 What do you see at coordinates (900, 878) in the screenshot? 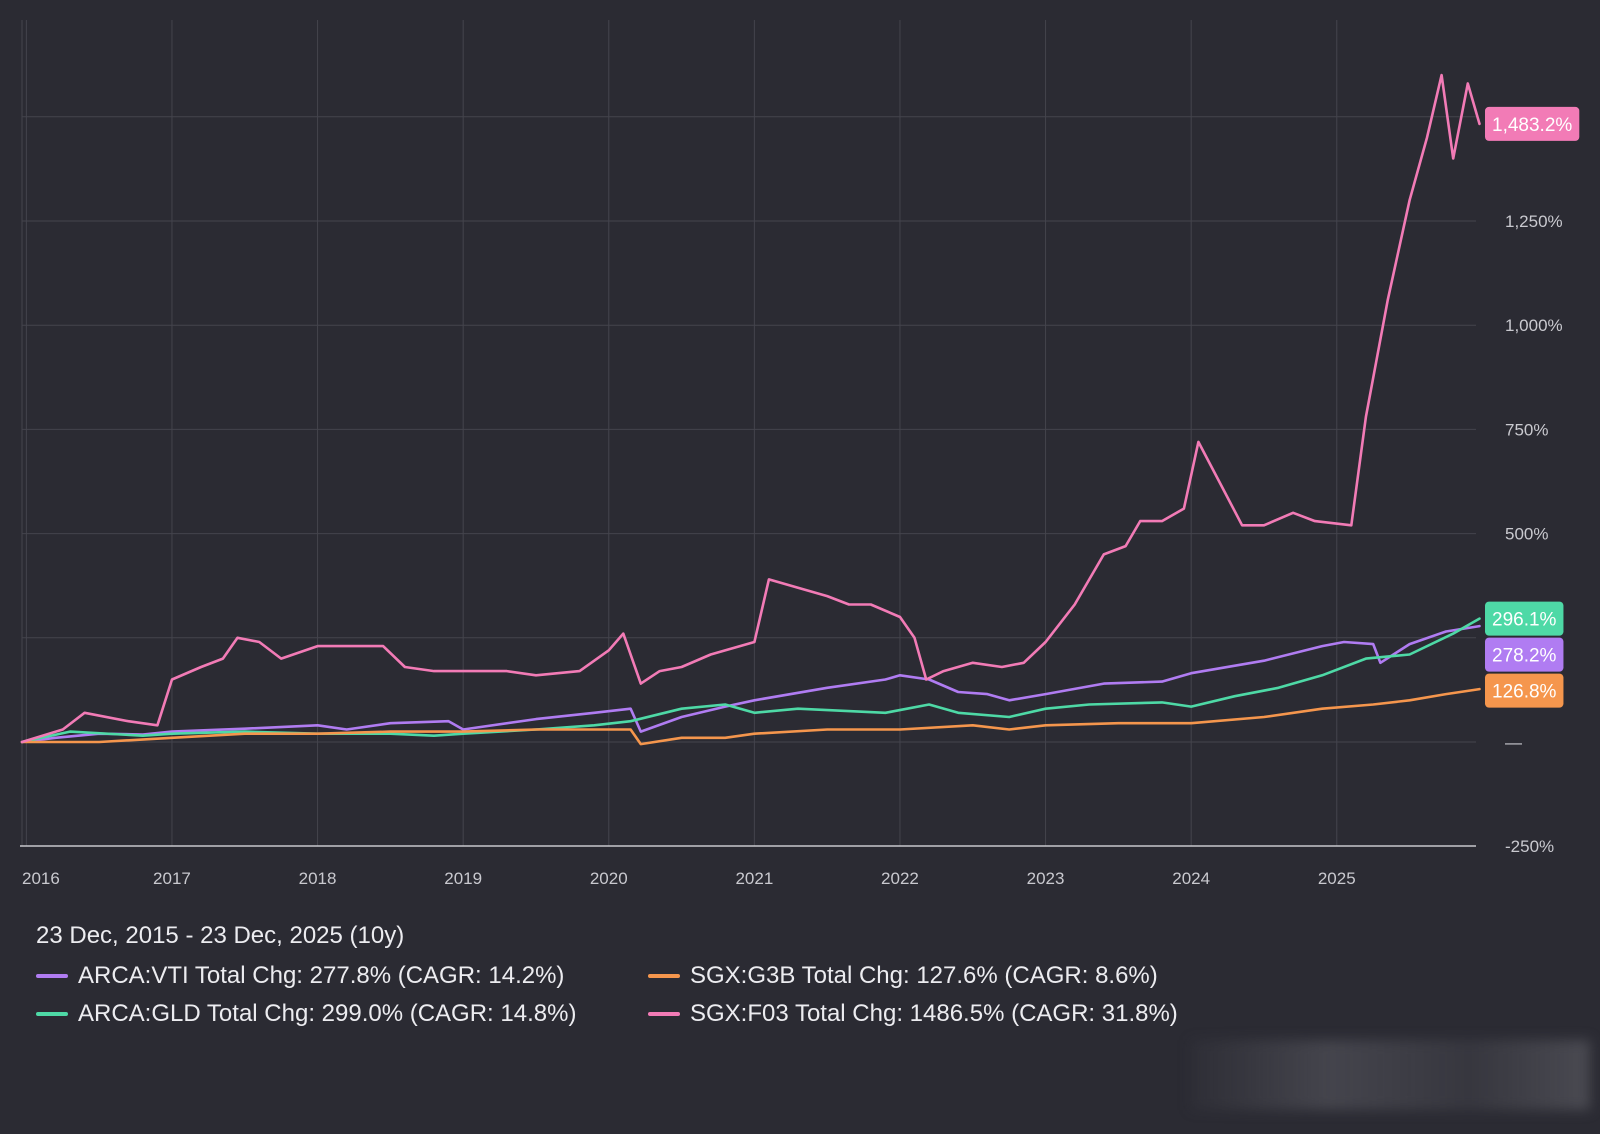
I see `x-tick-label: 2022` at bounding box center [900, 878].